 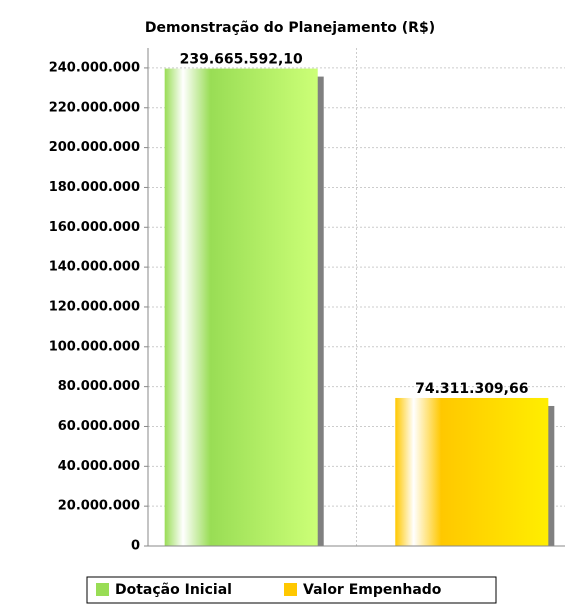 What do you see at coordinates (135, 546) in the screenshot?
I see `y-tick-label: 0` at bounding box center [135, 546].